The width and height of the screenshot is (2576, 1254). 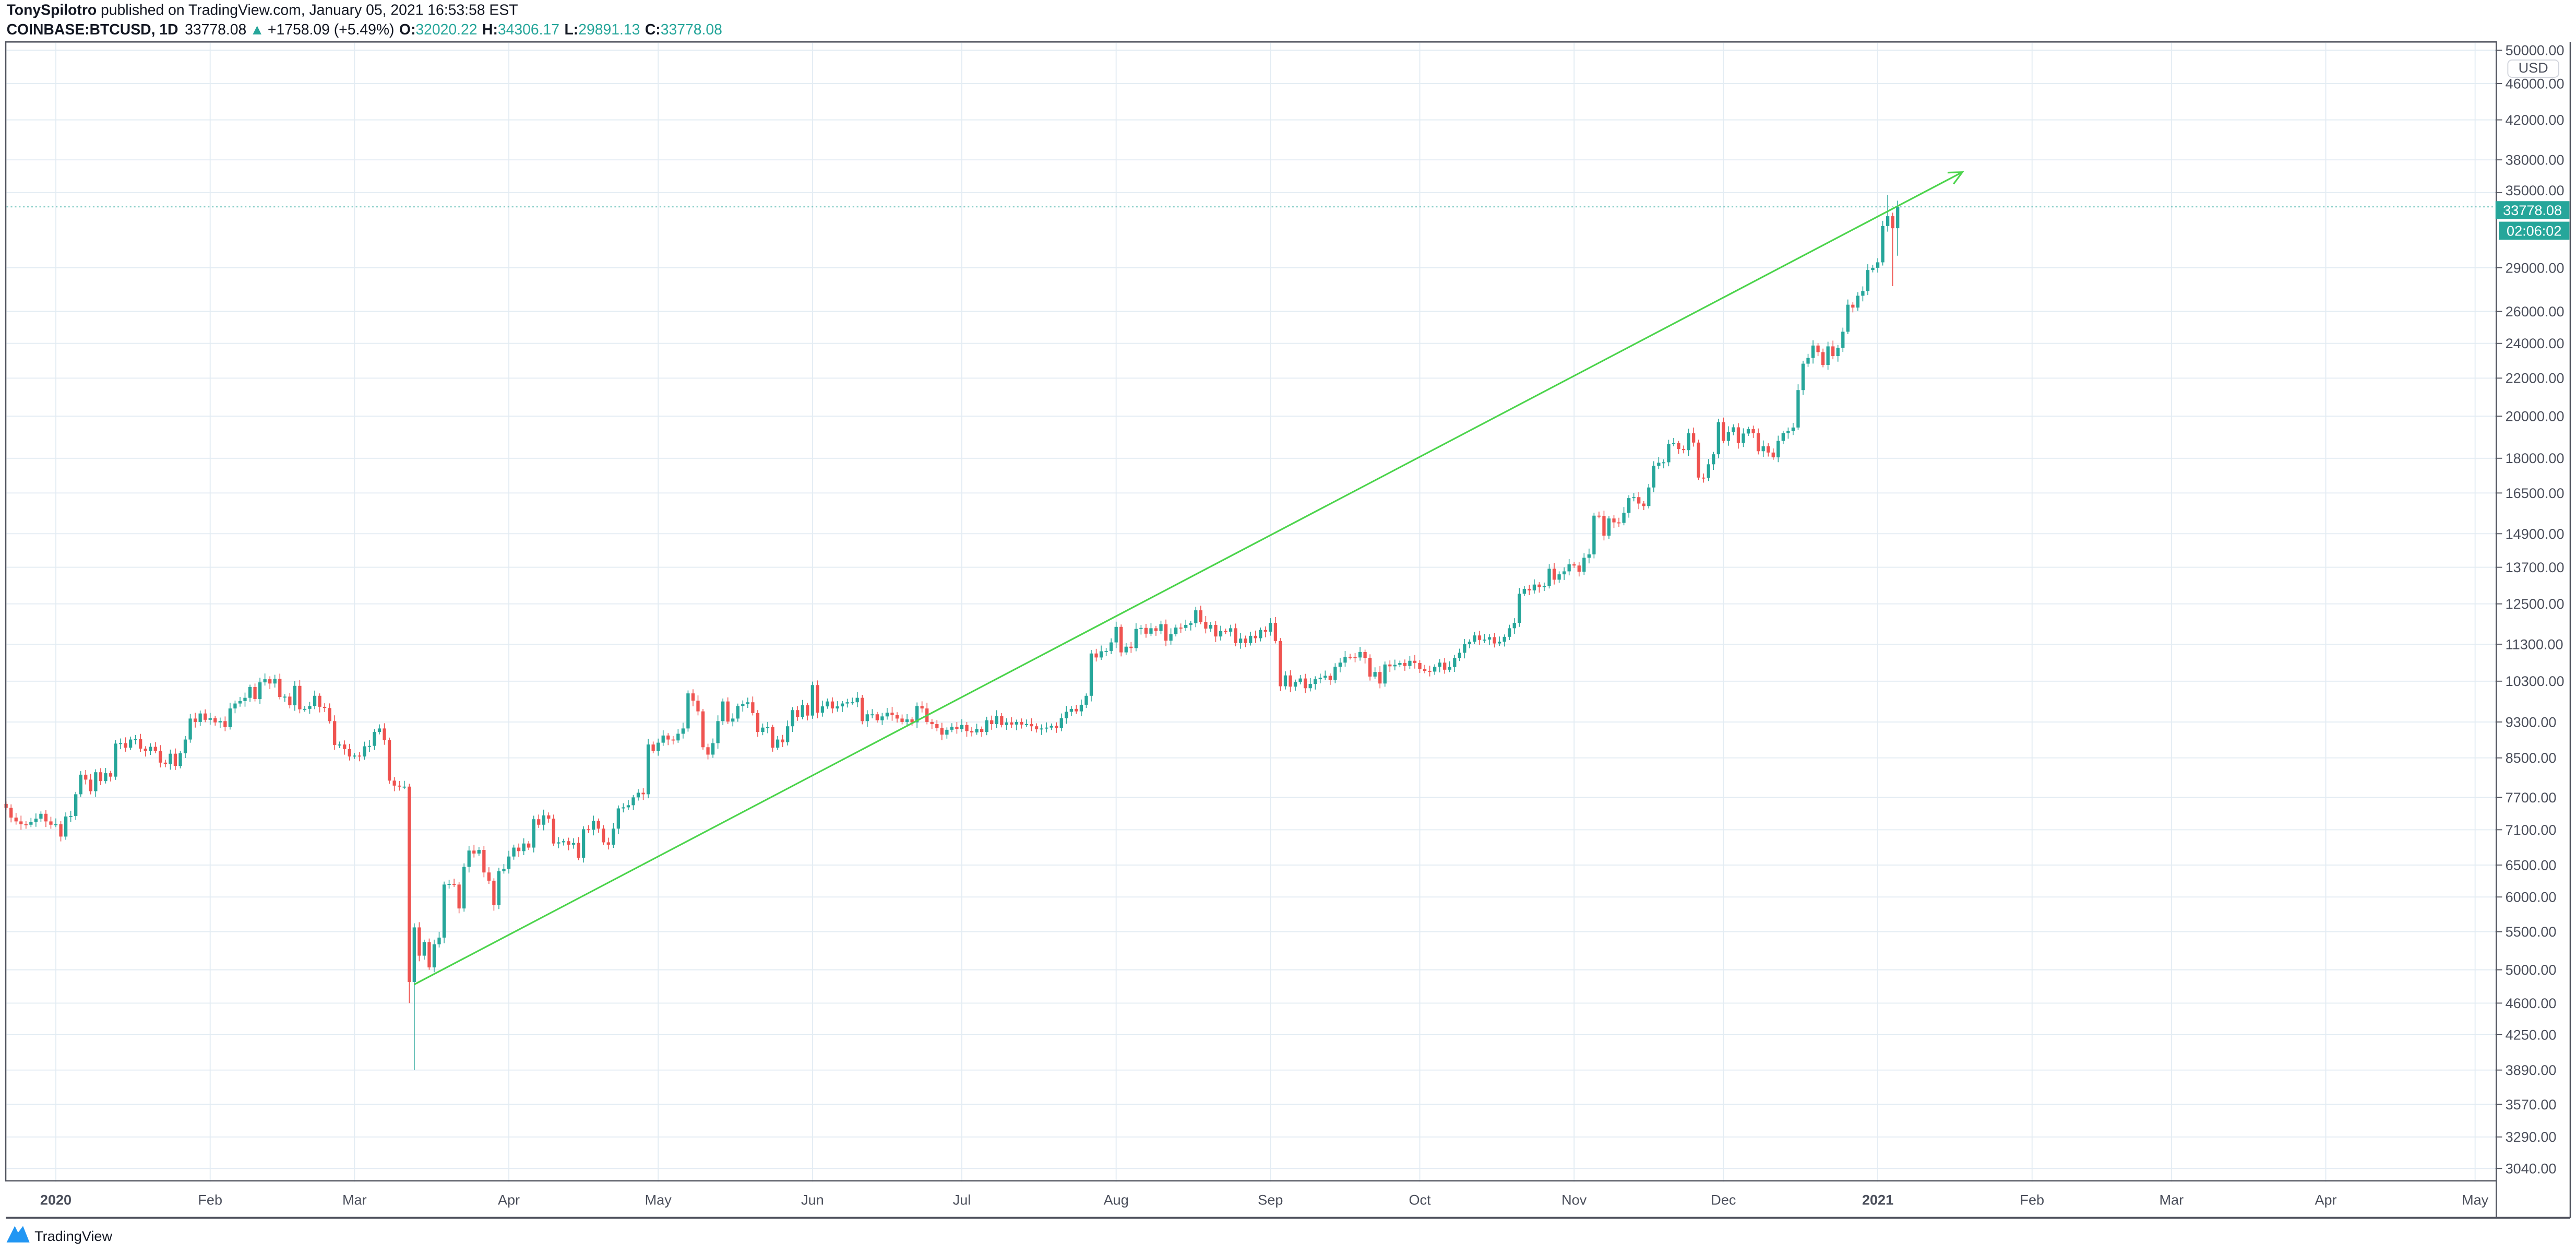 What do you see at coordinates (2536, 458) in the screenshot?
I see `y-tick-label: 18000.00` at bounding box center [2536, 458].